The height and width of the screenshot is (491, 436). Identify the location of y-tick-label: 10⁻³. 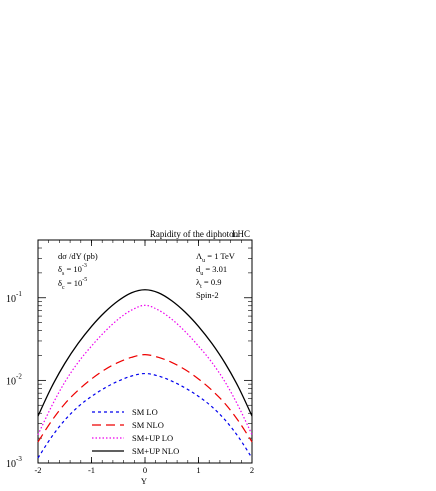
(14, 462).